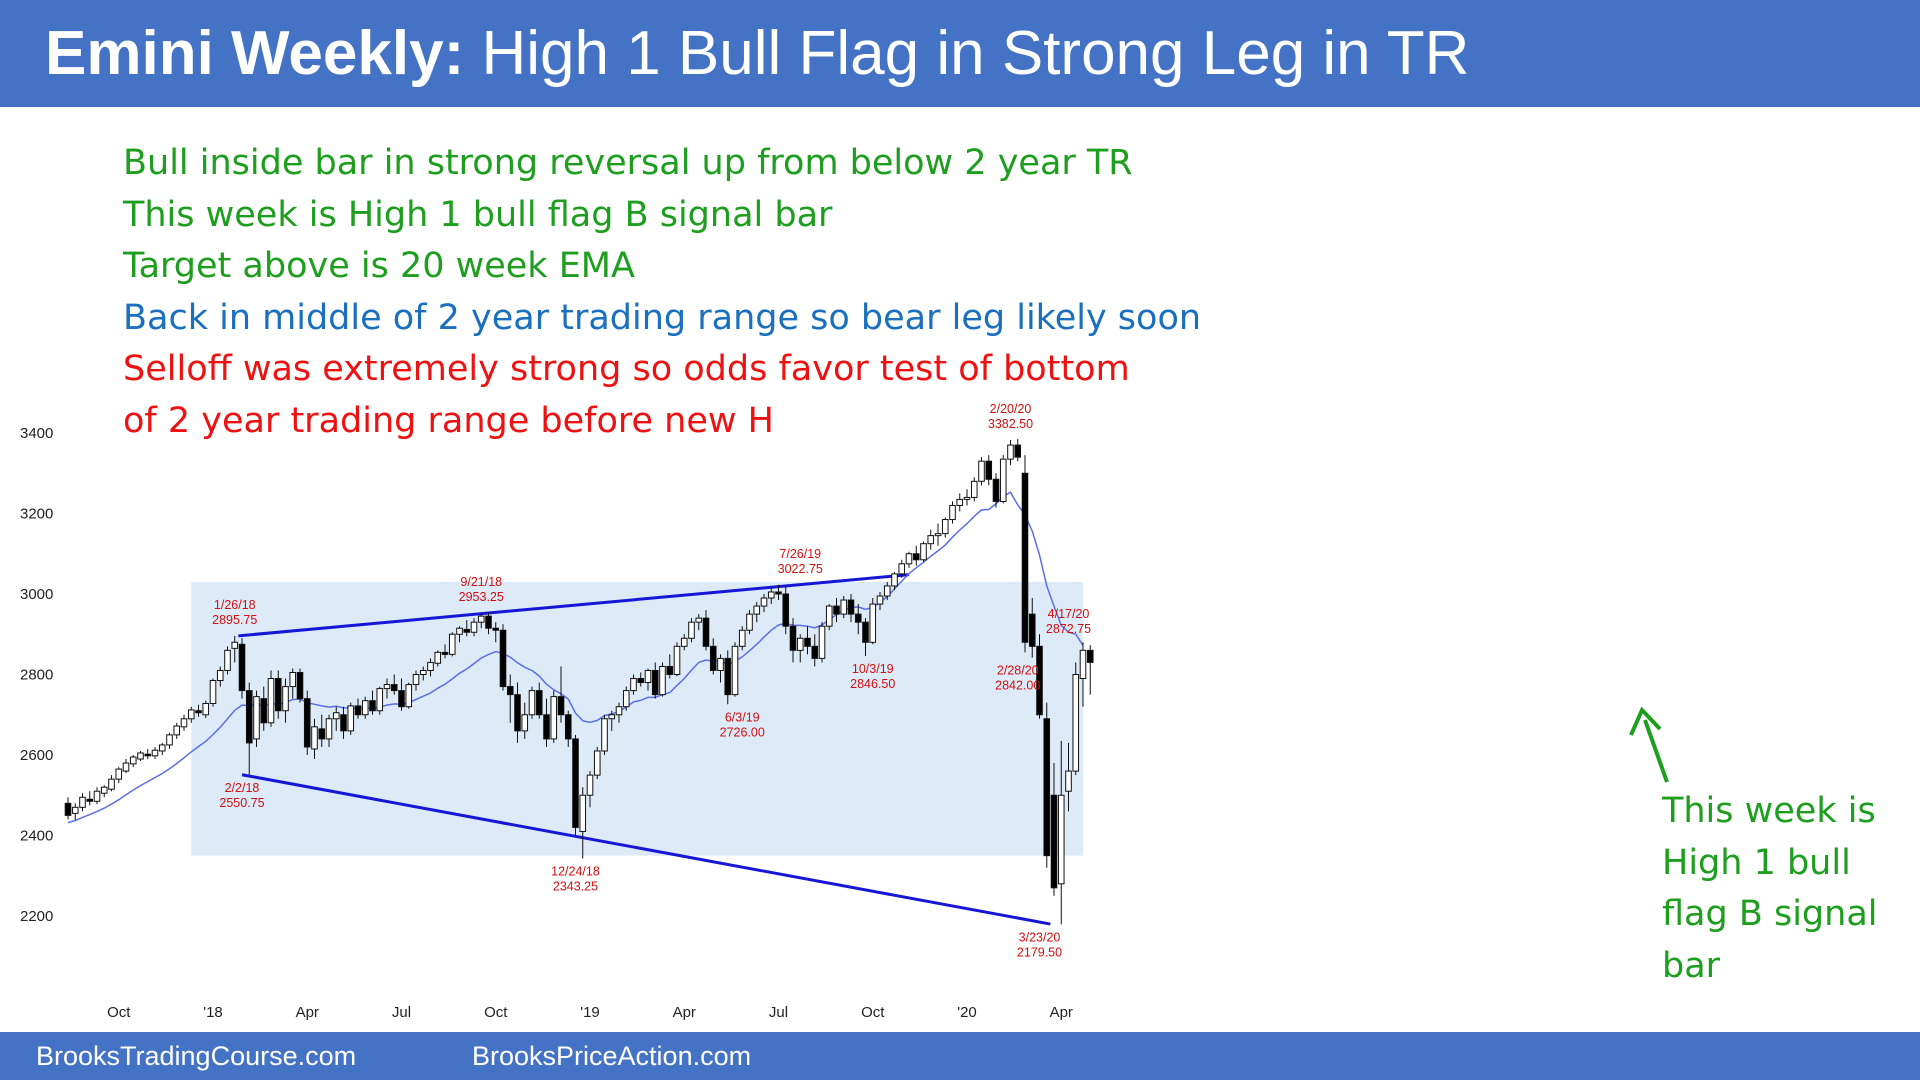 This screenshot has height=1080, width=1920. What do you see at coordinates (800, 569) in the screenshot?
I see `annotation-price: 3022.75` at bounding box center [800, 569].